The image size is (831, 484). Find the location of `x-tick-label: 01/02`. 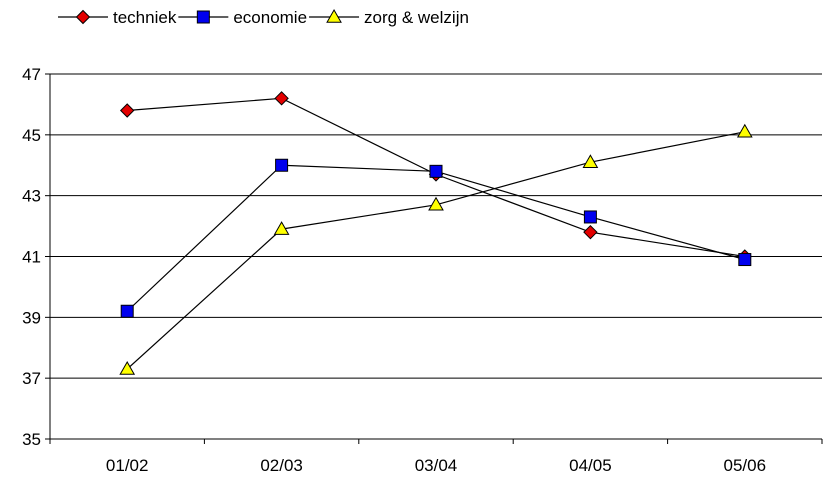

x-tick-label: 01/02 is located at coordinates (127, 465).